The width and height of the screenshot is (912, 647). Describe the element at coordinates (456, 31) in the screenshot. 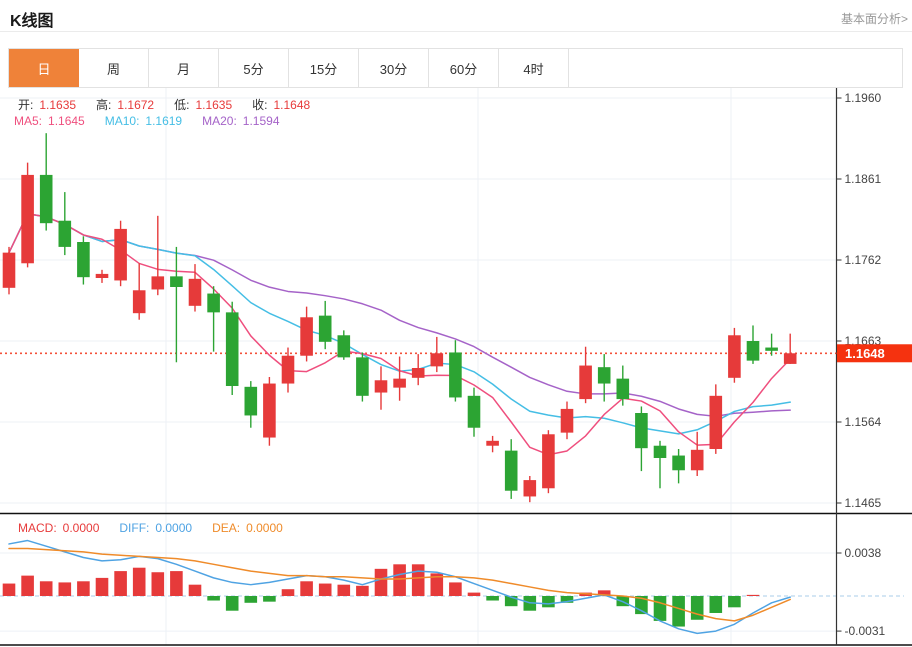

I see `header-divider` at that location.